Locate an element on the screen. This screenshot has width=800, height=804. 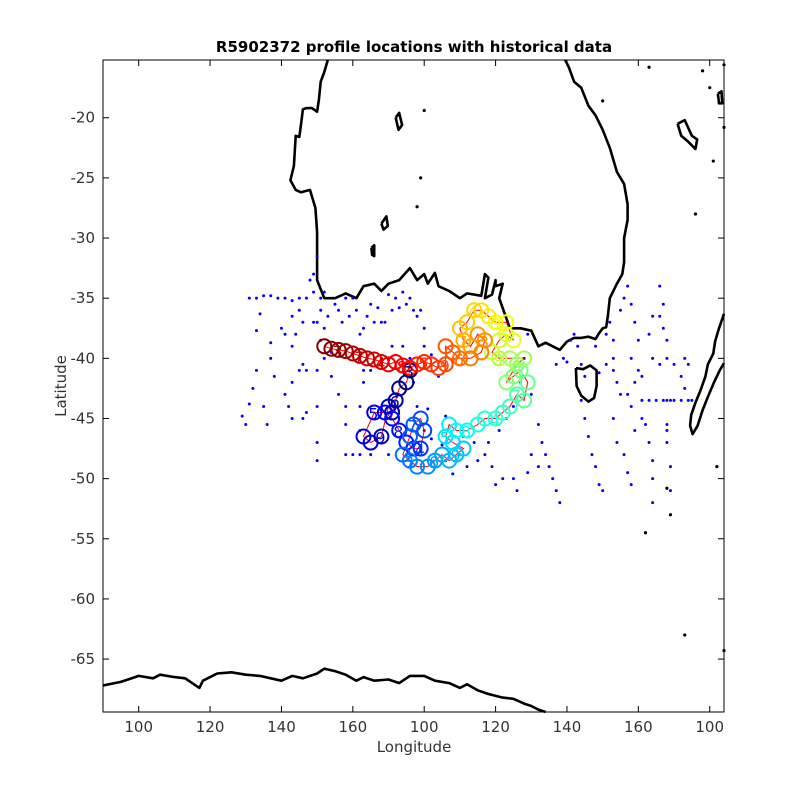
antarctica-coastline is located at coordinates (324, 690).